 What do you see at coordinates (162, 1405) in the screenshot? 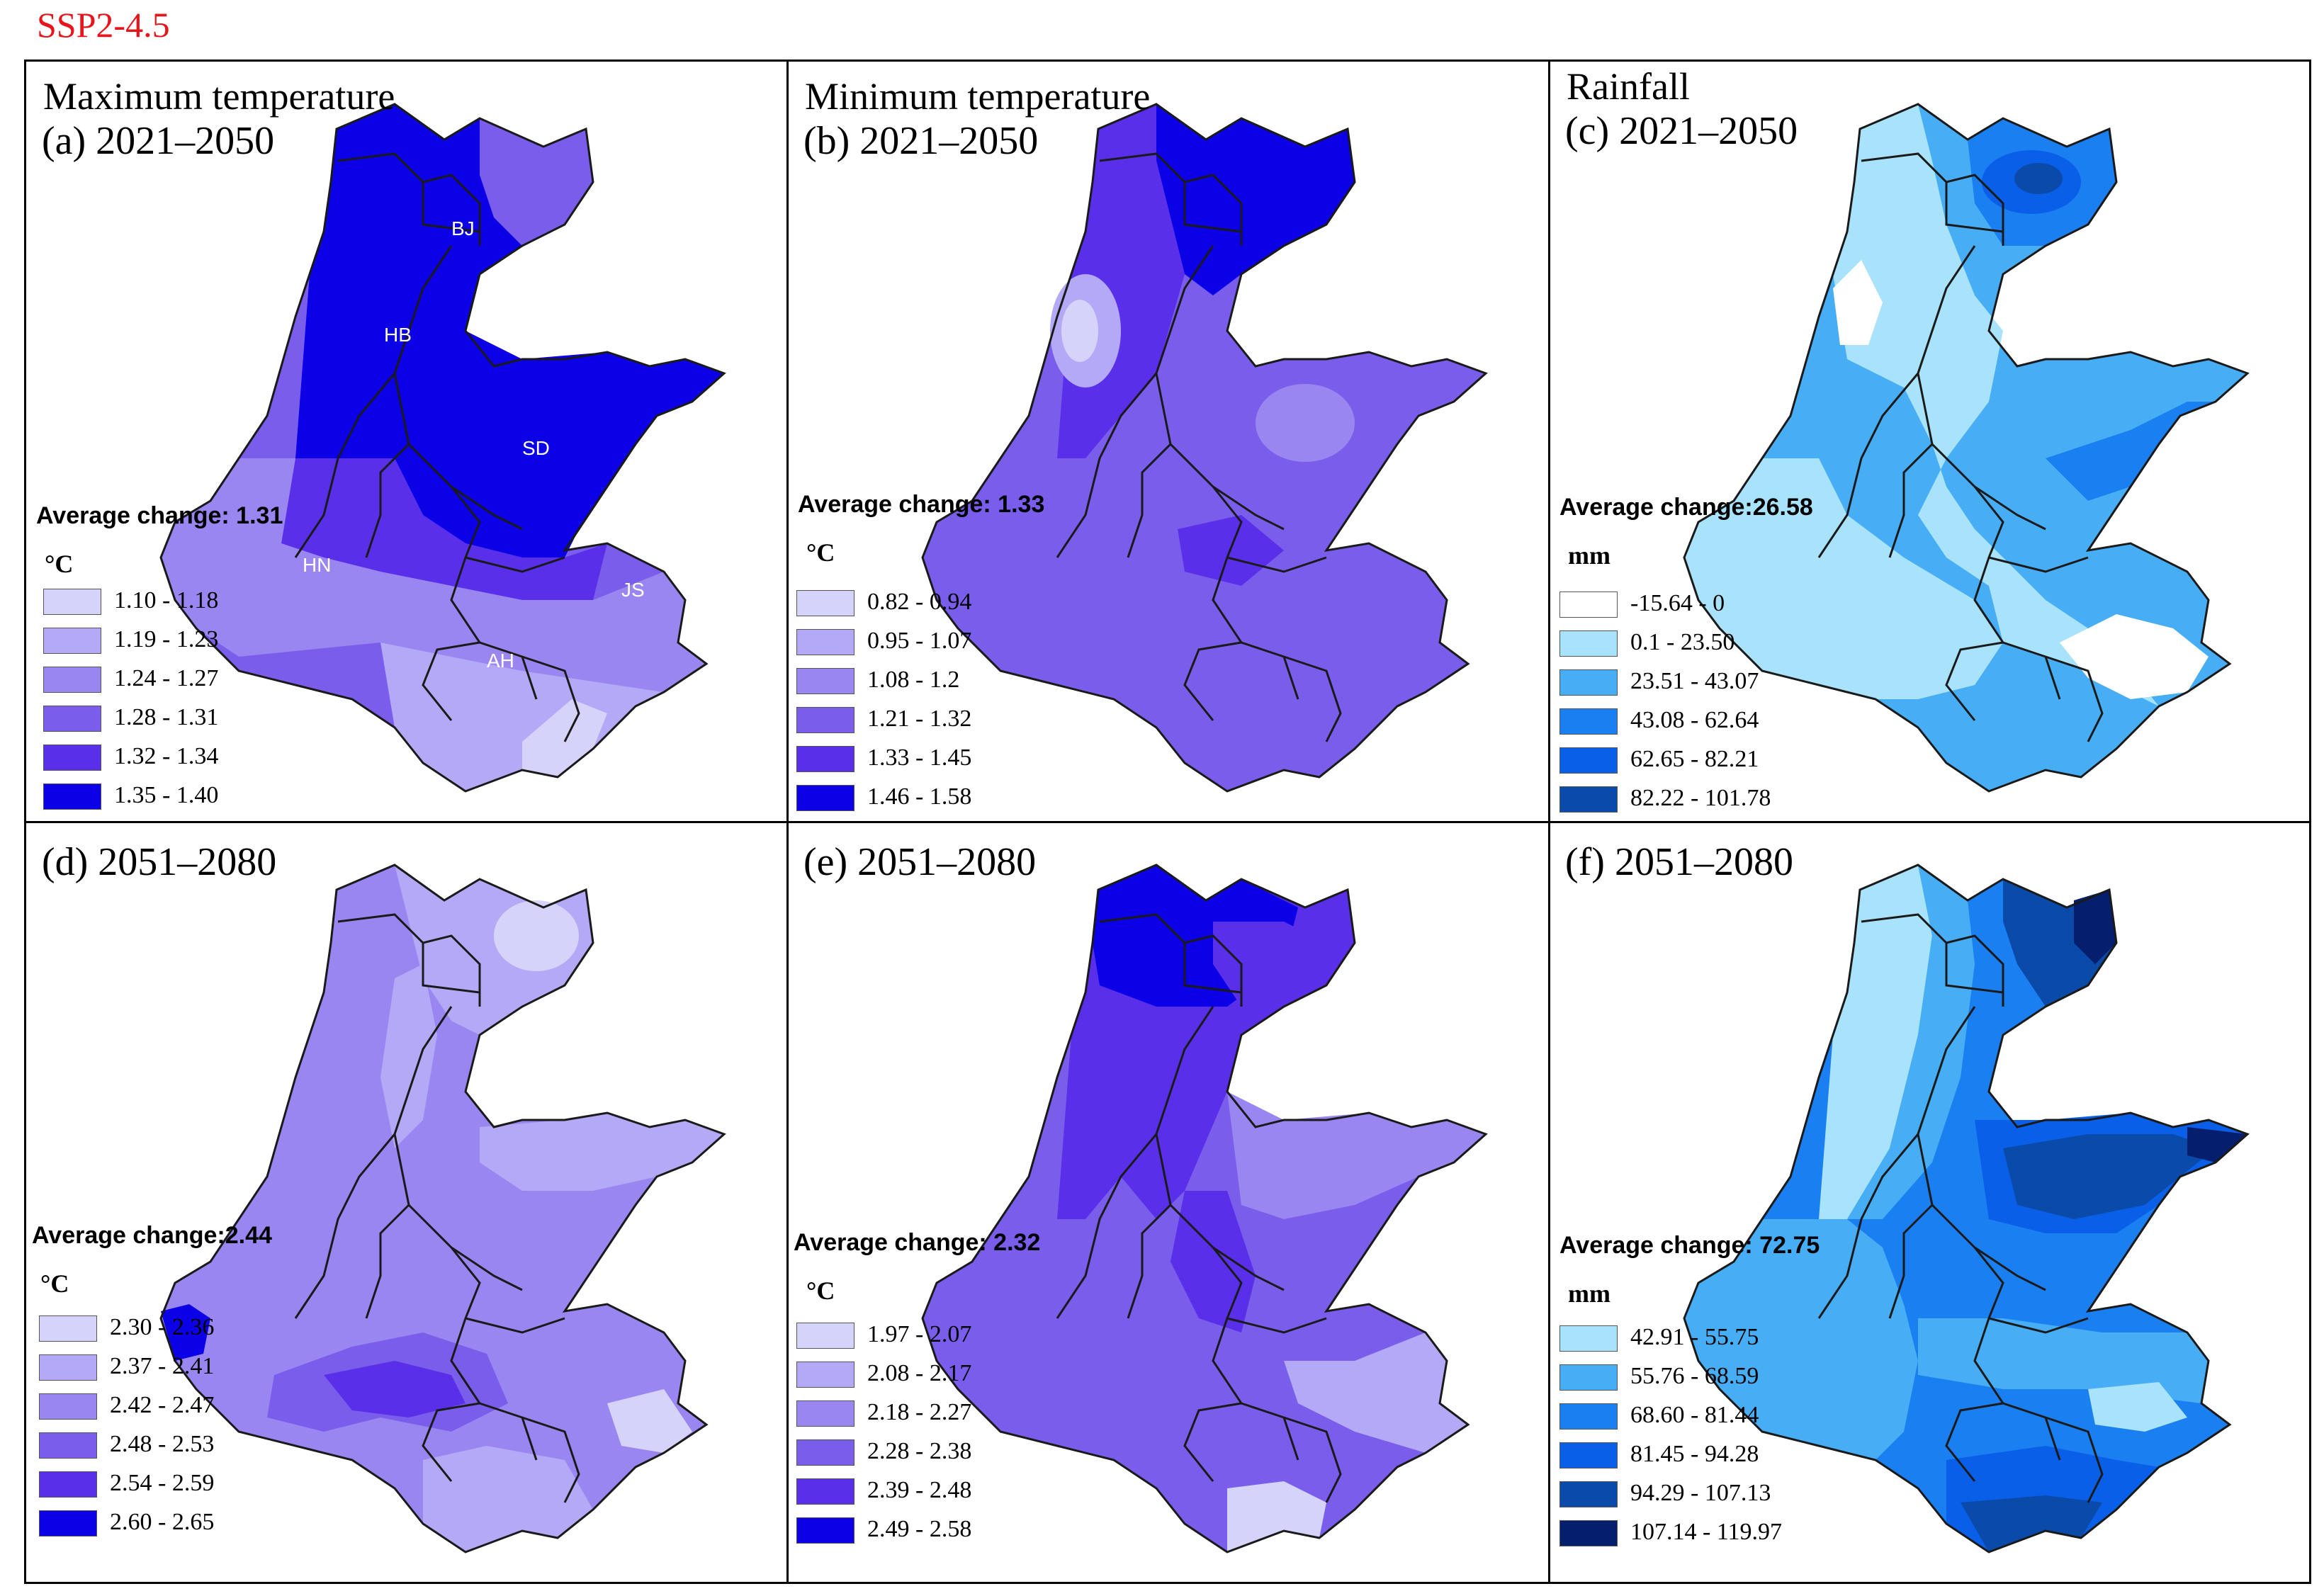
I see `legend-label: 2.42 - 2.47` at bounding box center [162, 1405].